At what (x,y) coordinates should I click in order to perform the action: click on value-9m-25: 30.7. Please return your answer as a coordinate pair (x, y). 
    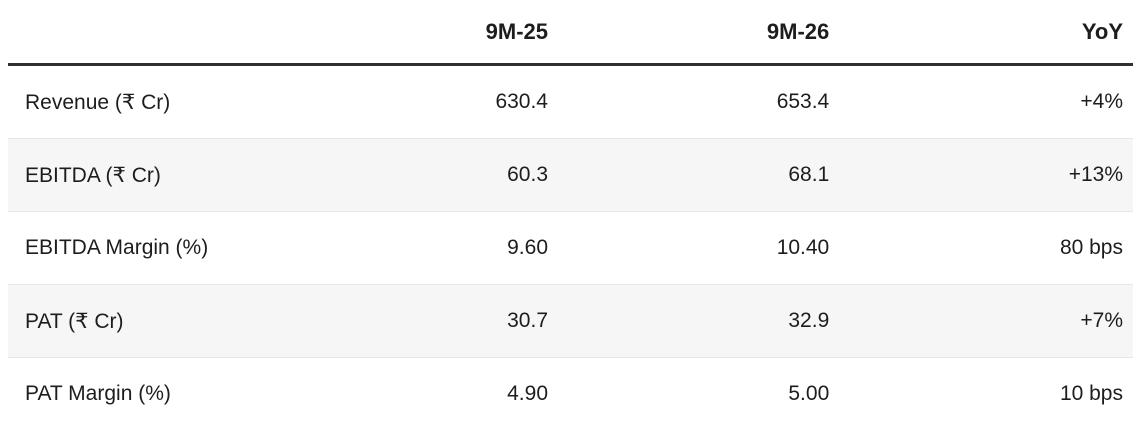
    Looking at the image, I should click on (429, 321).